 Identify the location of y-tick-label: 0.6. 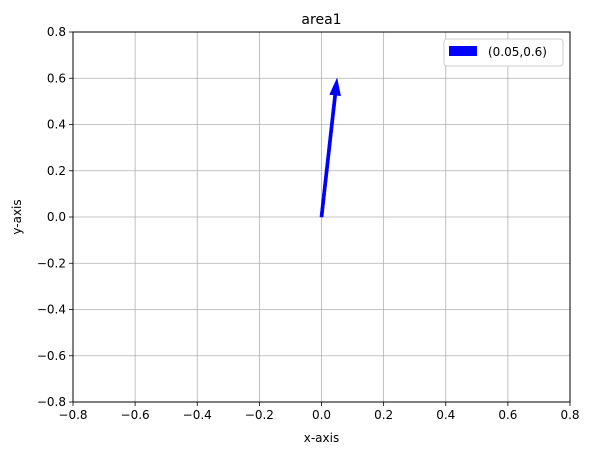
(56, 78).